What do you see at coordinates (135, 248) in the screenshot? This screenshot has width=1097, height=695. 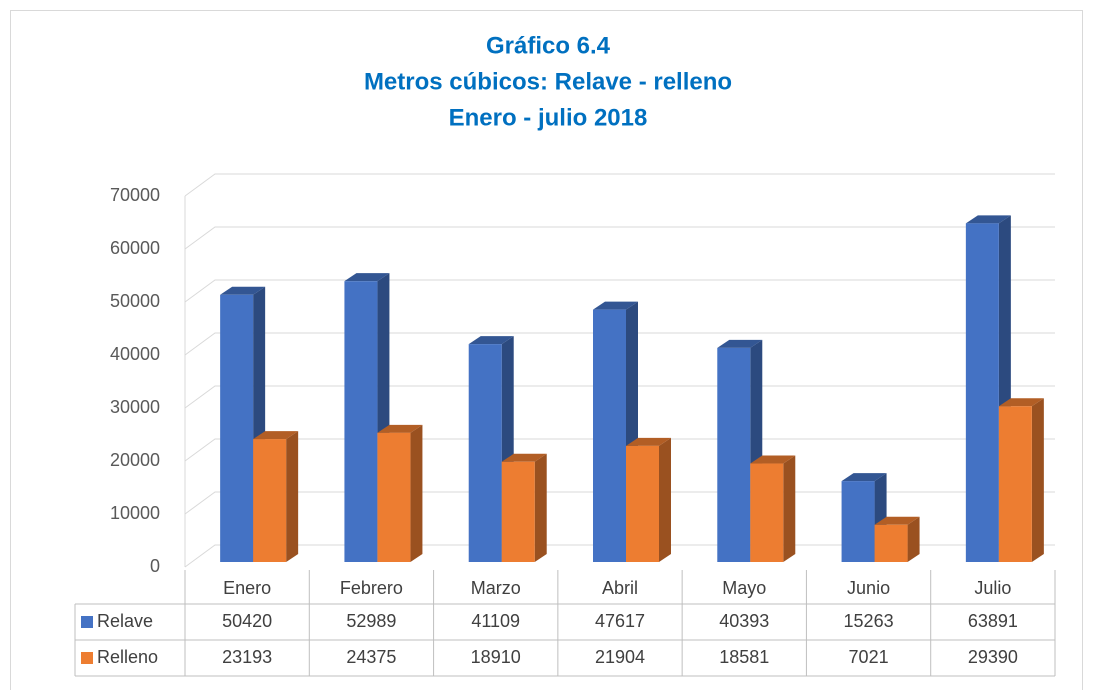 I see `y-tick-label: 60000` at bounding box center [135, 248].